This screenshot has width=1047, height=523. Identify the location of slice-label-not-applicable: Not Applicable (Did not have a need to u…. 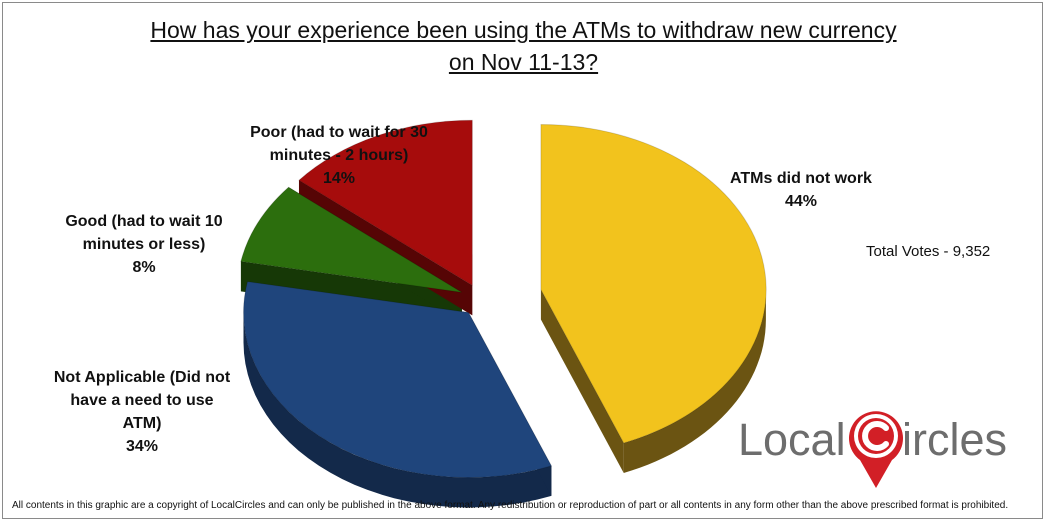
(142, 412).